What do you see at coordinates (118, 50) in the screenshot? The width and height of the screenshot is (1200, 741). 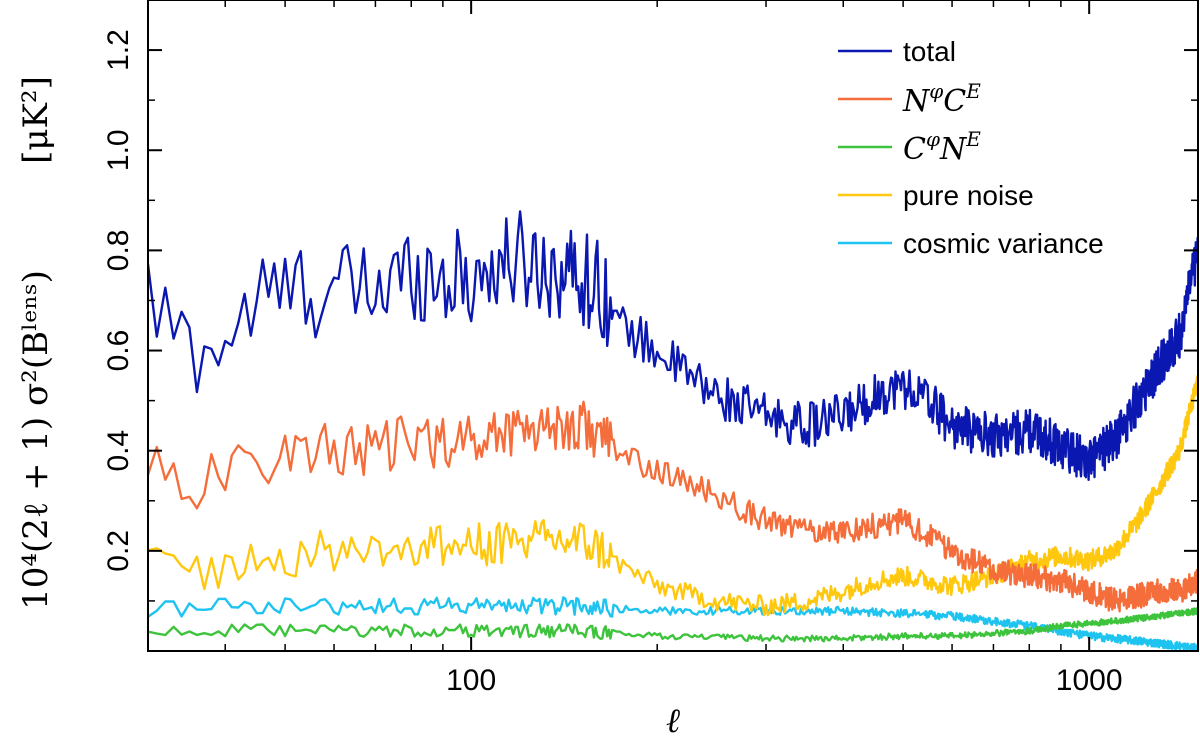 I see `y-tick-label-1-2: 1.2` at bounding box center [118, 50].